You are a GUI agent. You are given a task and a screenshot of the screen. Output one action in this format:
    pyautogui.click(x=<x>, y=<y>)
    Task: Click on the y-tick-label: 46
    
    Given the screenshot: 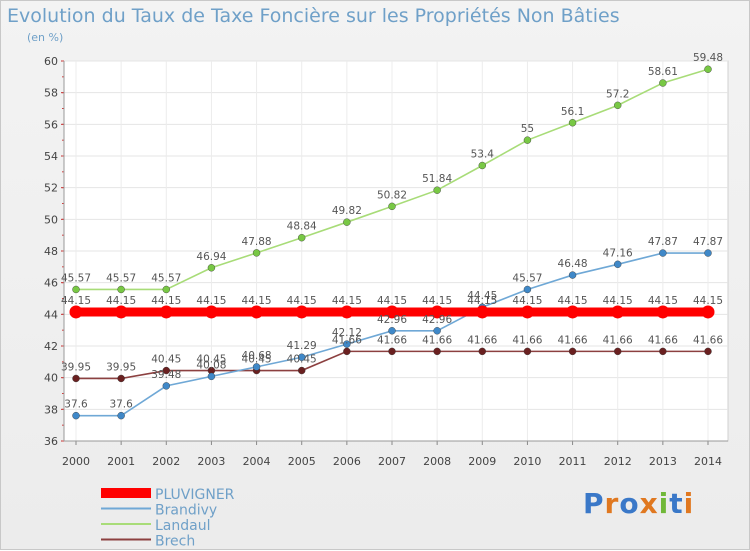 What is the action you would take?
    pyautogui.click(x=51, y=283)
    